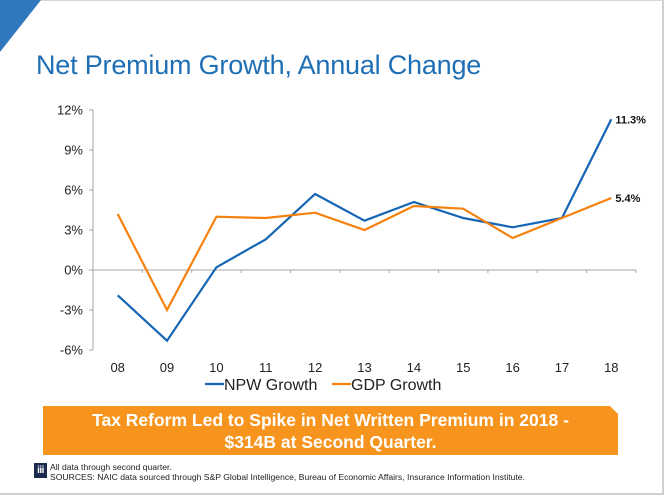 The height and width of the screenshot is (498, 667). What do you see at coordinates (270, 385) in the screenshot?
I see `legend-label: NPW Growth` at bounding box center [270, 385].